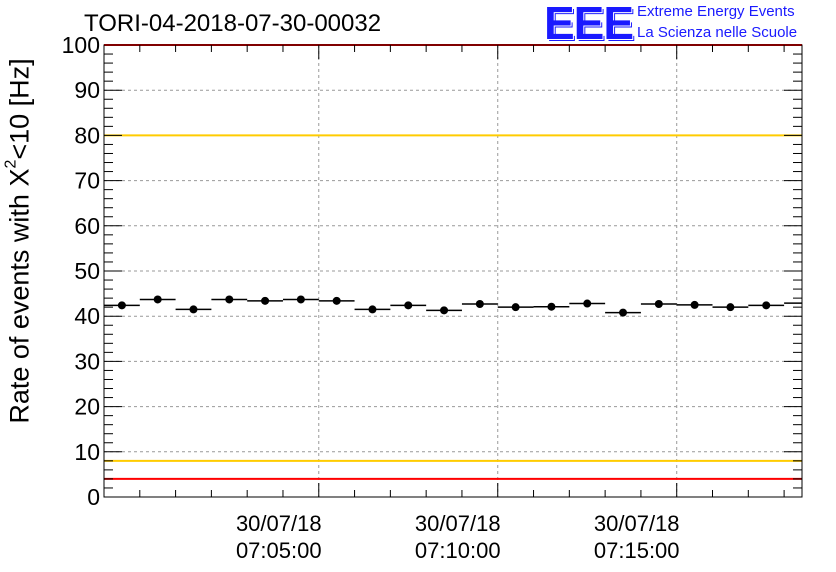 The image size is (836, 572). What do you see at coordinates (87, 90) in the screenshot?
I see `y-tick-label-90: 90` at bounding box center [87, 90].